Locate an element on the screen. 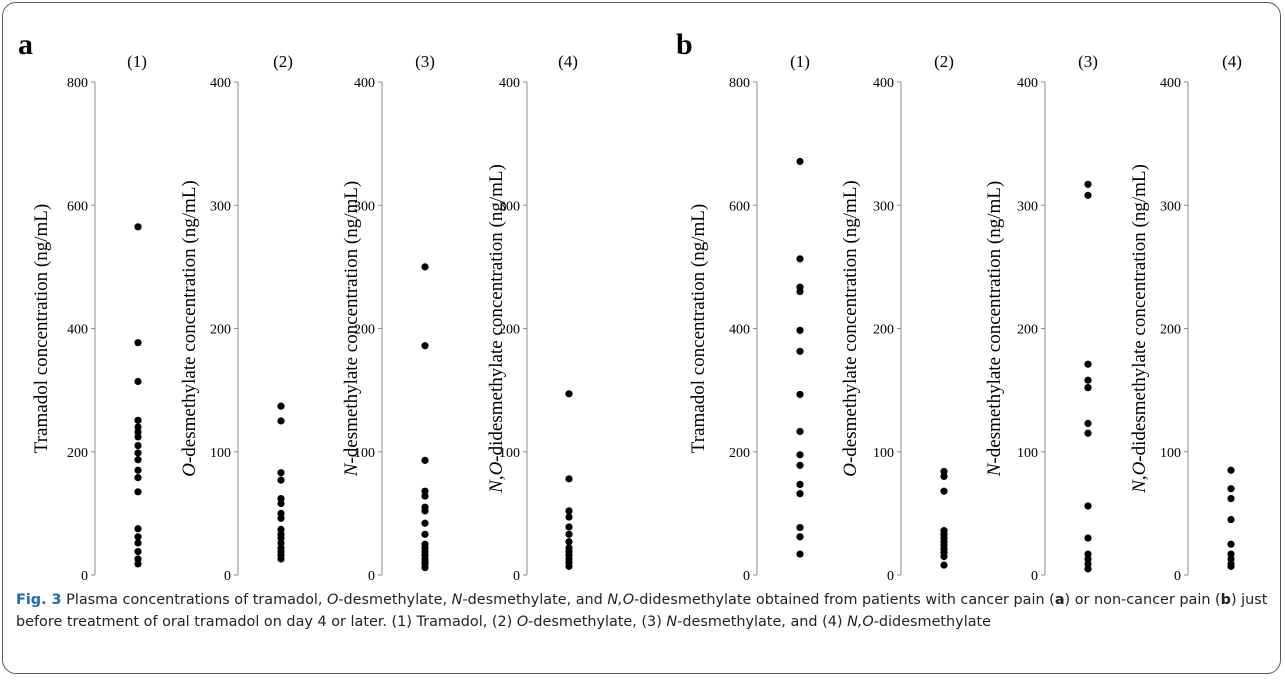 Image resolution: width=1285 pixels, height=680 pixels. panel-a-plot-2-y-axis-label: O-desmethylate concentration (ng/mL) is located at coordinates (189, 328).